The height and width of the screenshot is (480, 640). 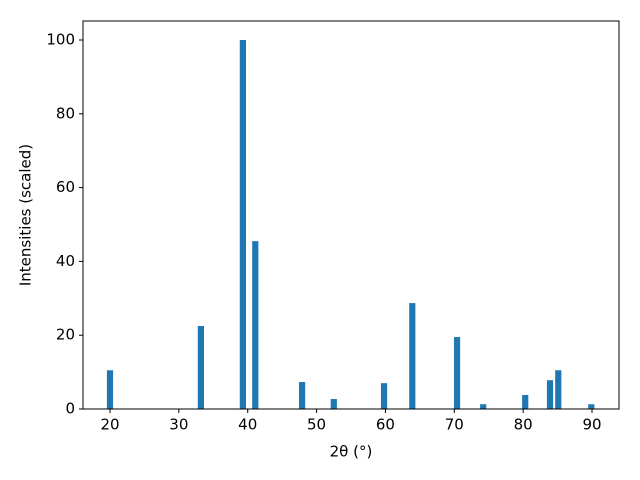 What do you see at coordinates (385, 425) in the screenshot?
I see `x-tick-label: 60` at bounding box center [385, 425].